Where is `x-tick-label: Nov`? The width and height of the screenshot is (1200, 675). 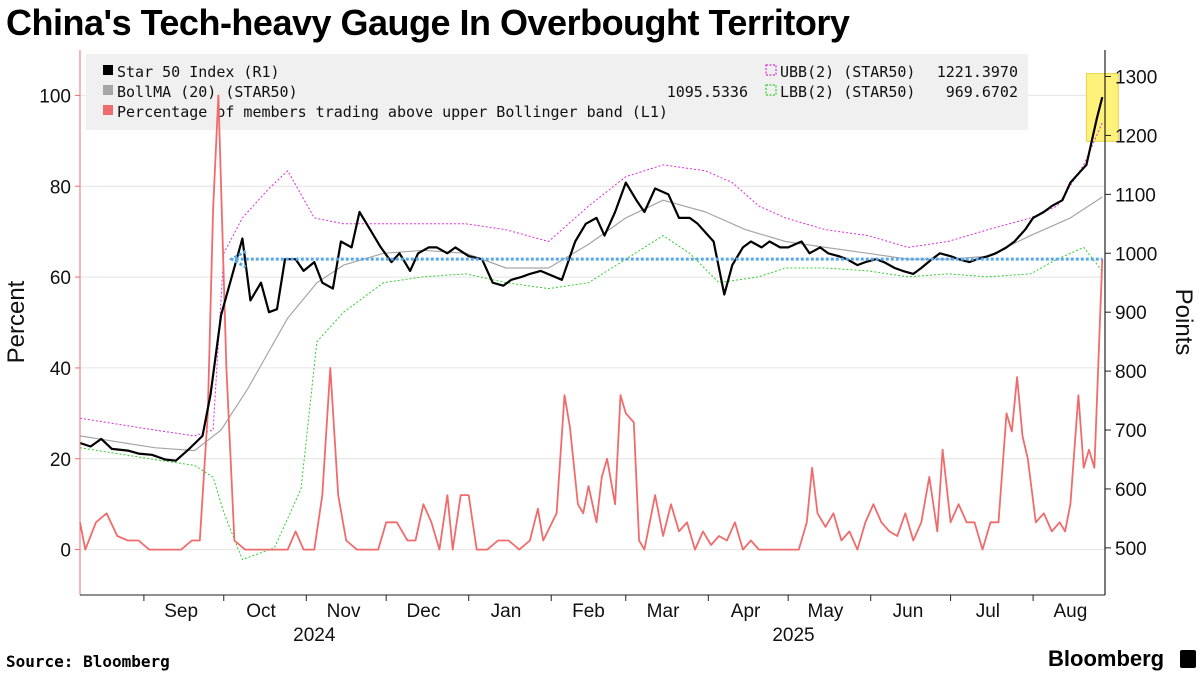
x-tick-label: Nov is located at coordinates (344, 611).